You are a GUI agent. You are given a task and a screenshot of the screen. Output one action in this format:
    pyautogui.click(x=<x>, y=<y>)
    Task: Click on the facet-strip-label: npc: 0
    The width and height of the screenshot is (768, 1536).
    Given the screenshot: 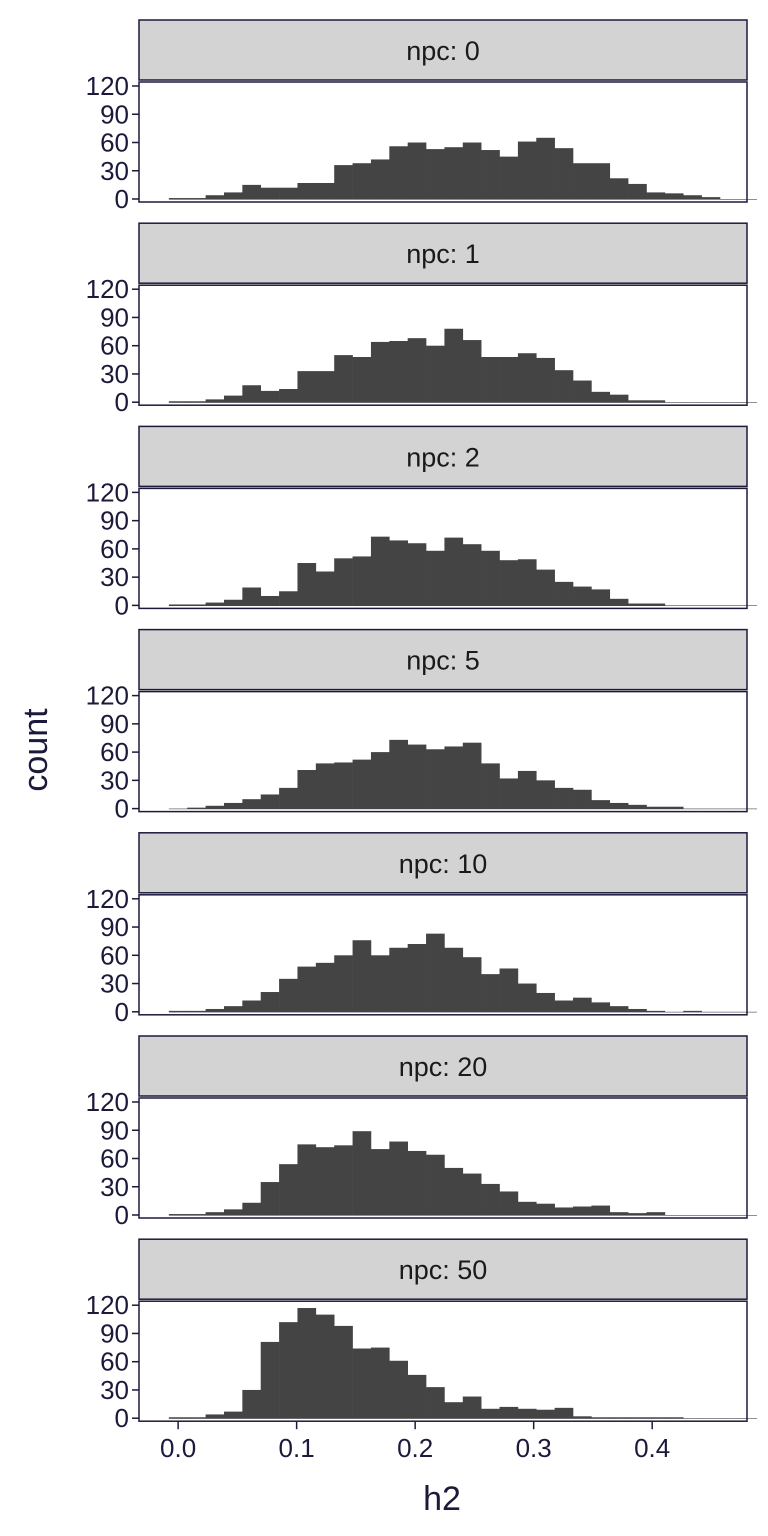 What is the action you would take?
    pyautogui.click(x=443, y=51)
    